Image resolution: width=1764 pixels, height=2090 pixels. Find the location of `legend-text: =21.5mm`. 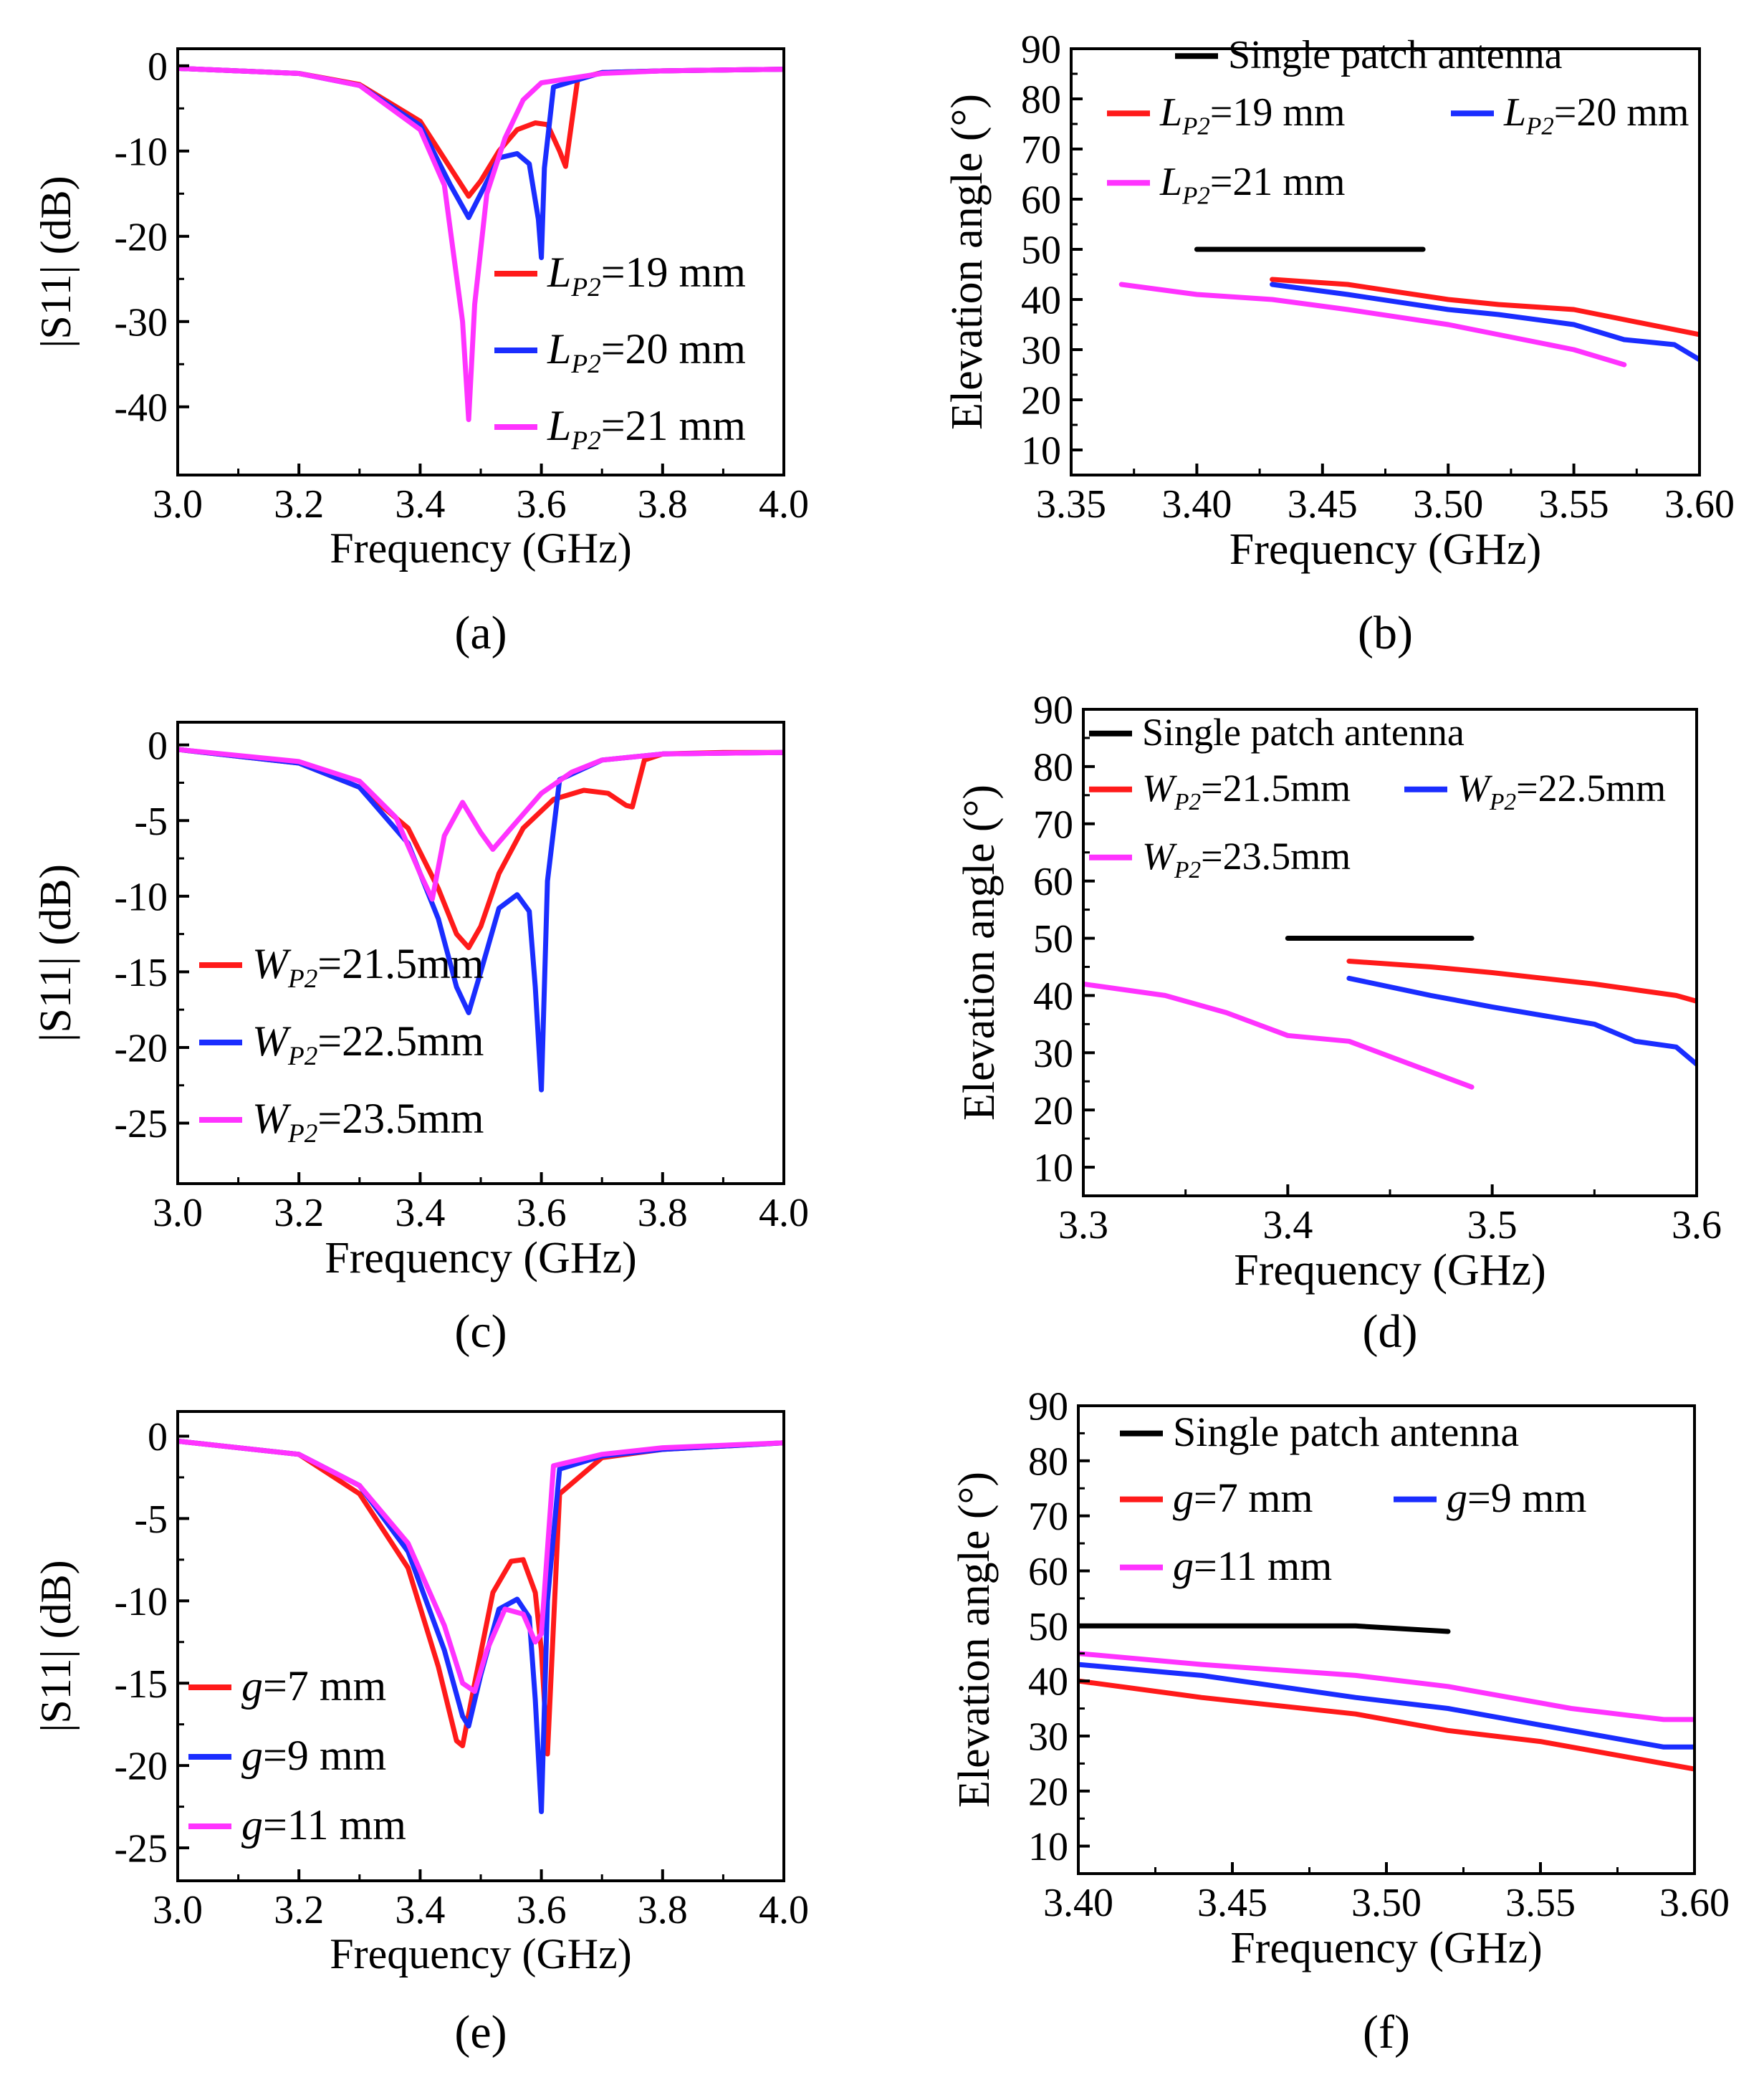

legend-text: =21.5mm is located at coordinates (1276, 788).